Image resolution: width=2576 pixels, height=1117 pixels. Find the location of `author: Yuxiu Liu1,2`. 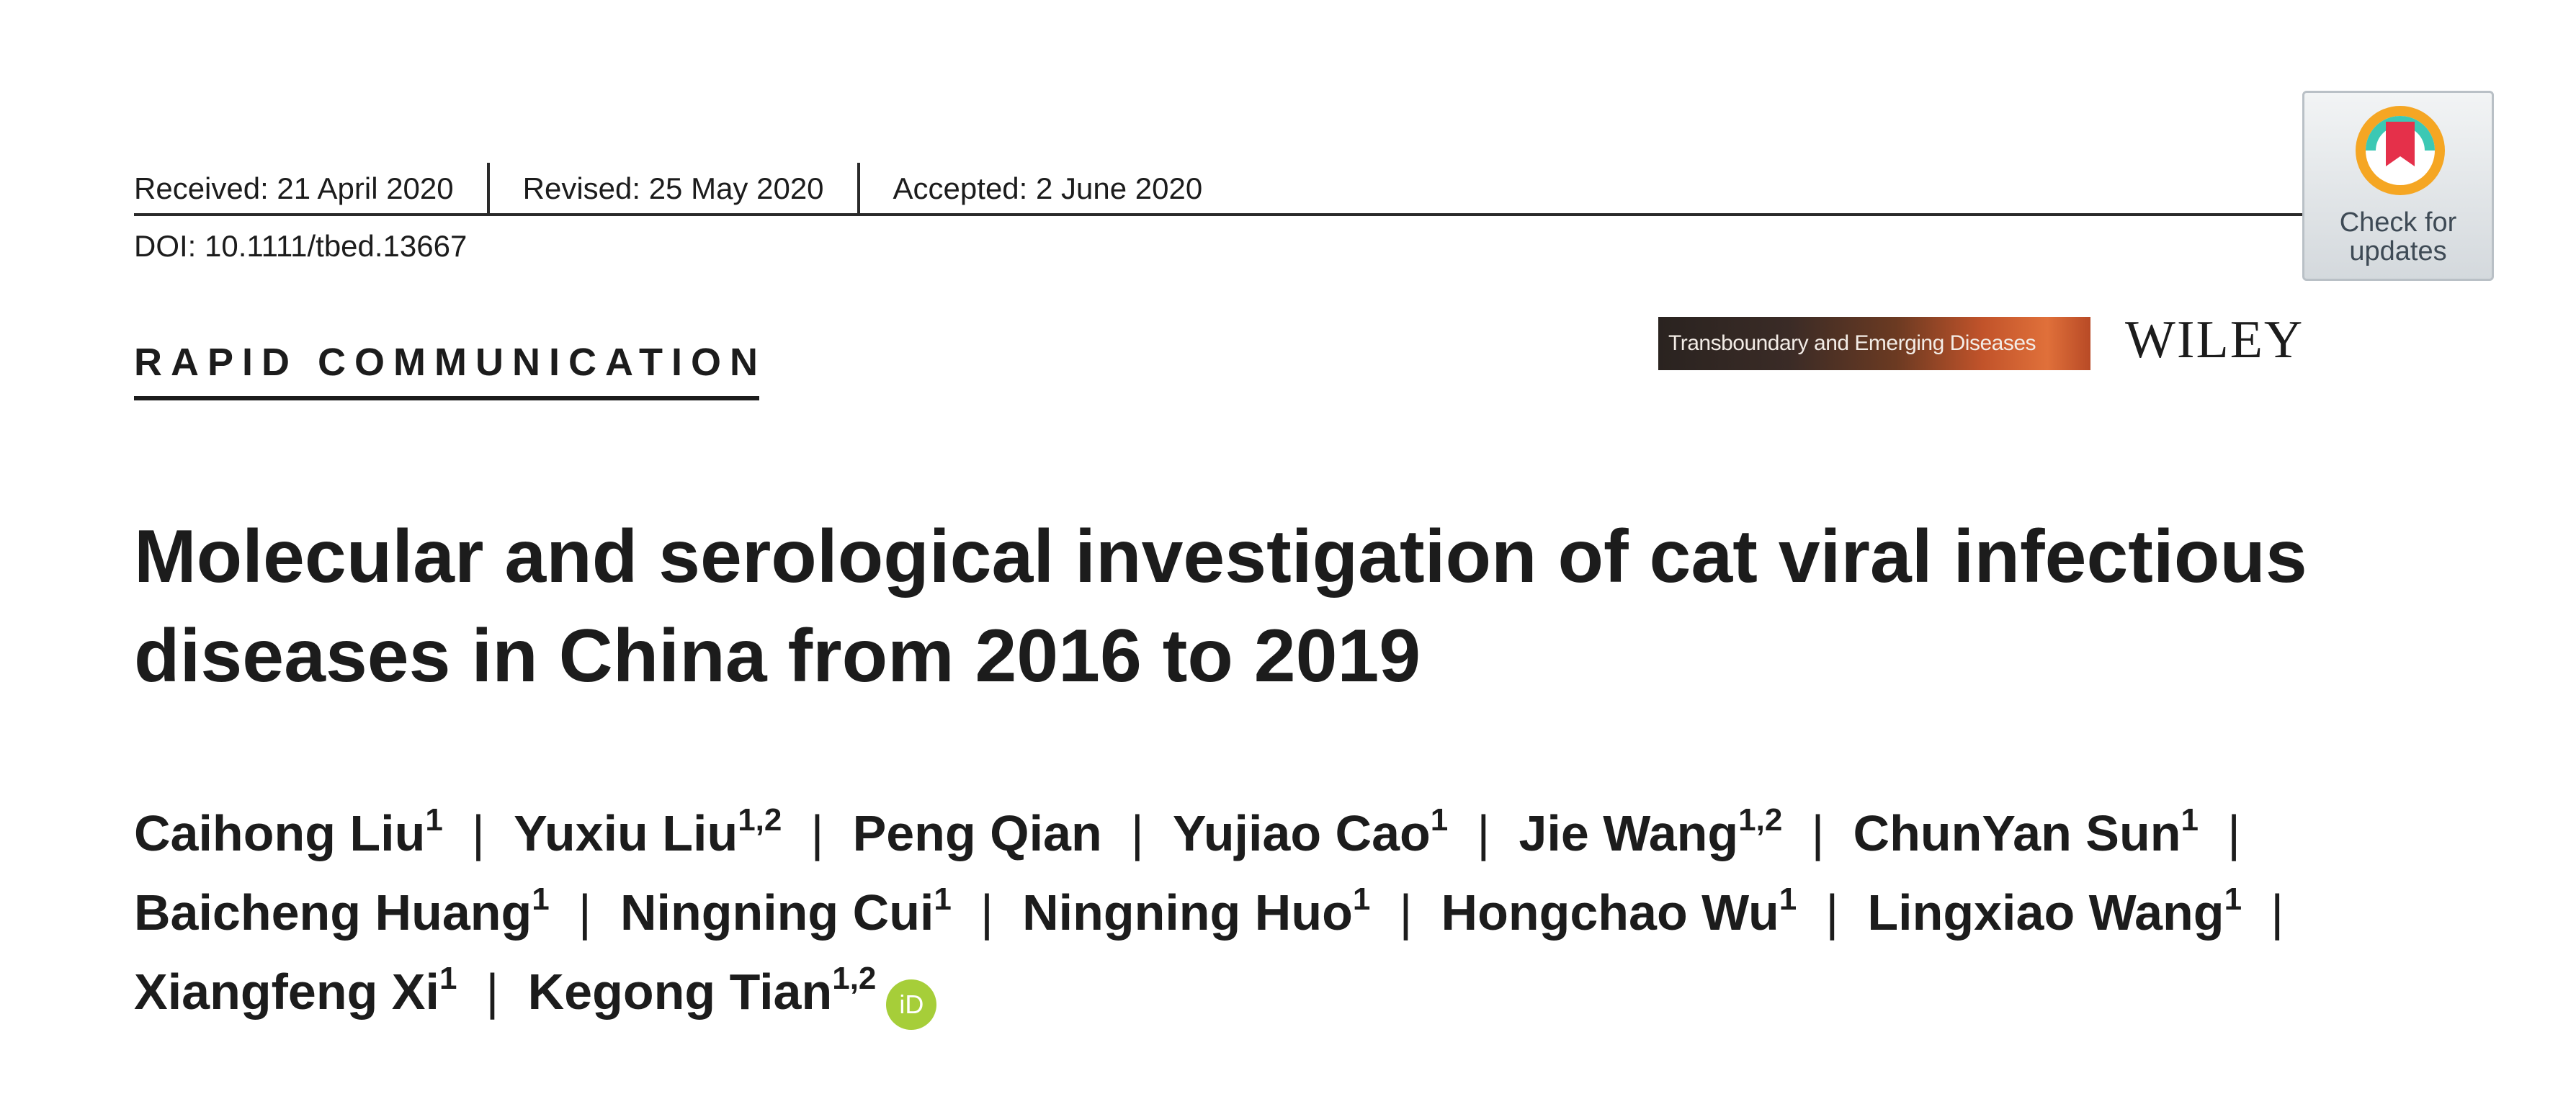

author: Yuxiu Liu1,2 is located at coordinates (648, 832).